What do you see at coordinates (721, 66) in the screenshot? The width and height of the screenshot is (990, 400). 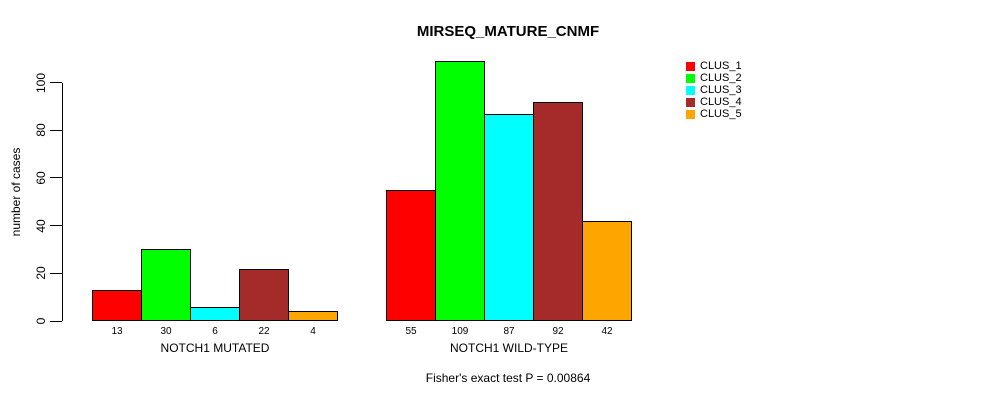 I see `legend-label-clus_1: CLUS_1` at bounding box center [721, 66].